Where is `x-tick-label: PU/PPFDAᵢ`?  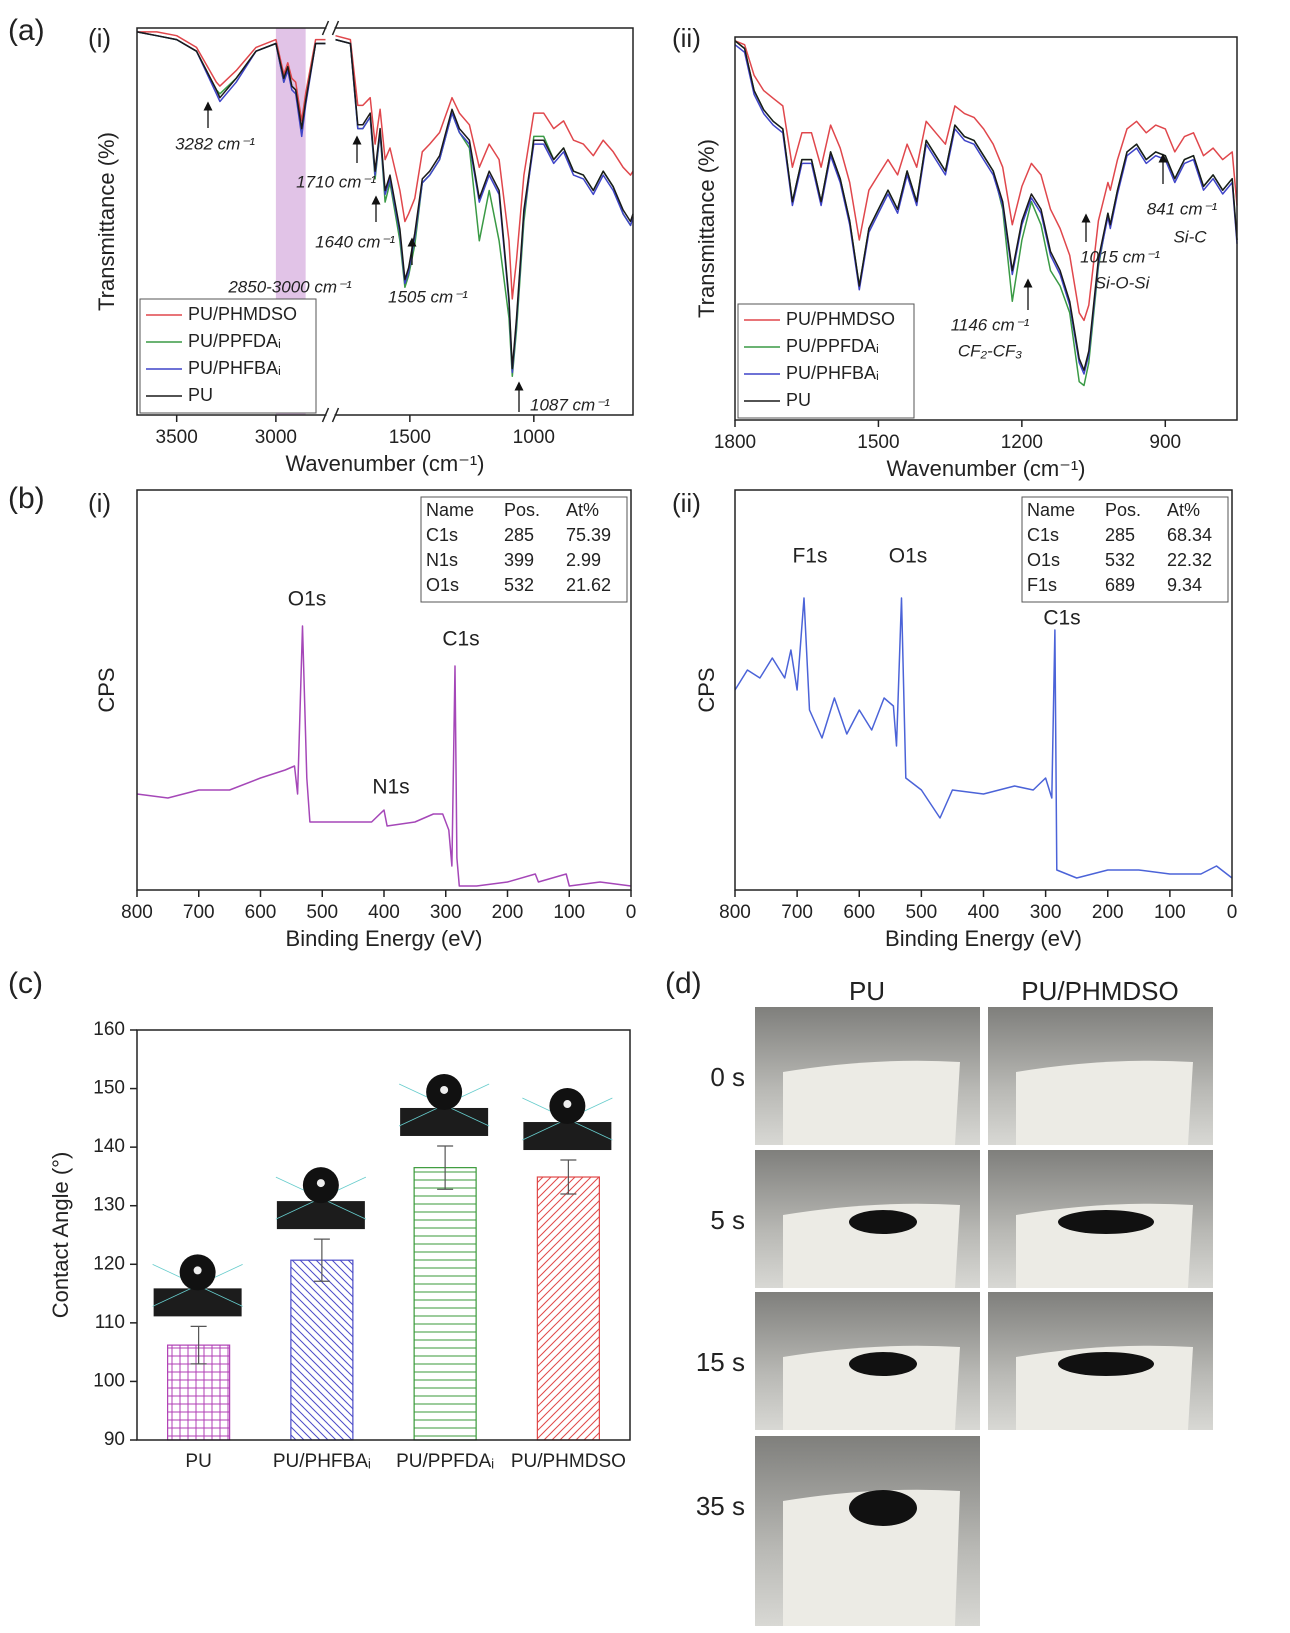 x-tick-label: PU/PPFDAᵢ is located at coordinates (445, 1461).